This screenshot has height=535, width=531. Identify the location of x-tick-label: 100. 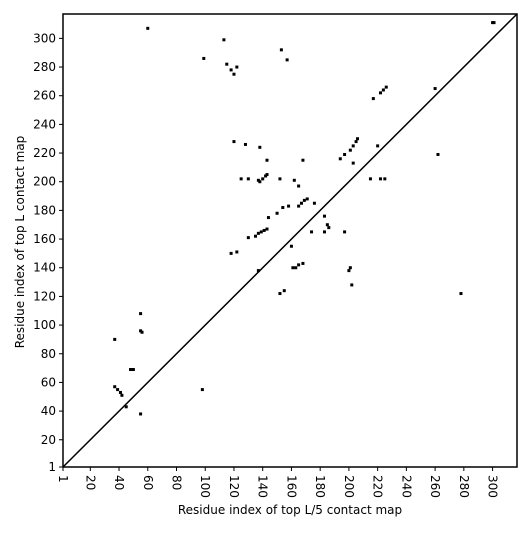
(205, 486).